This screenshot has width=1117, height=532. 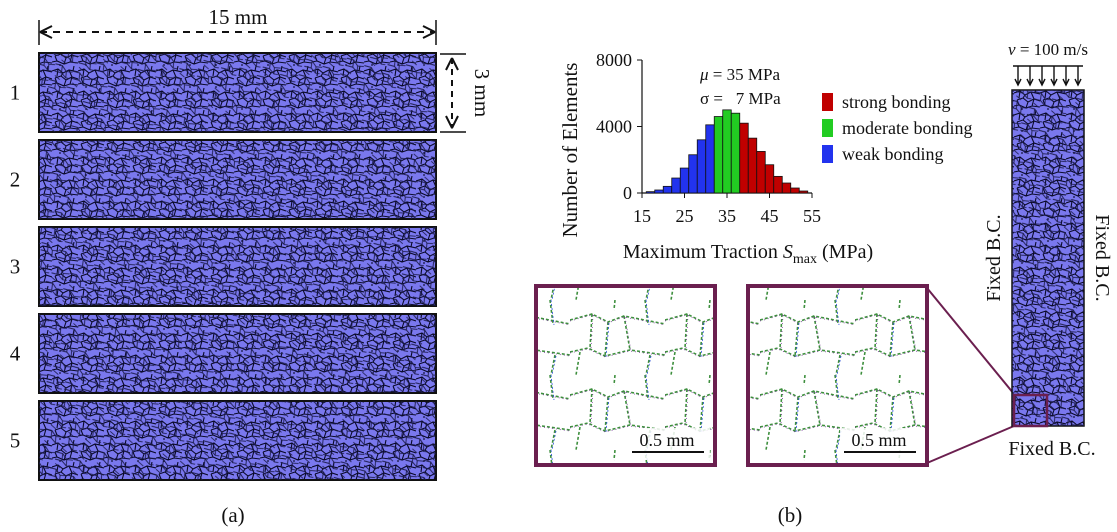 I want to click on histogram: 0 4000 8000 15 25 35 45 55, so click(x=708, y=138).